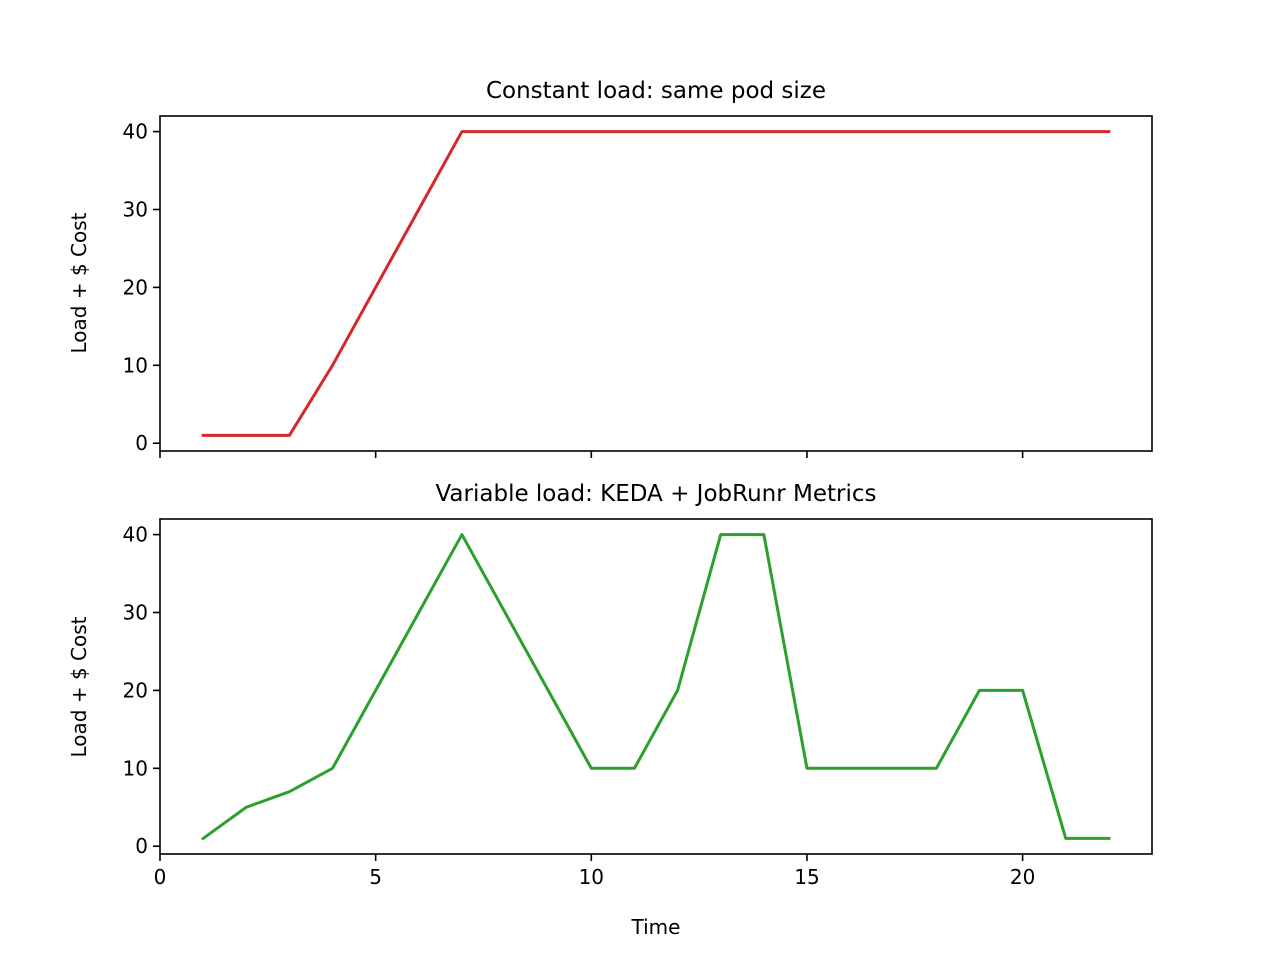 This screenshot has height=960, width=1280. I want to click on x-tick-label: 20, so click(1022, 877).